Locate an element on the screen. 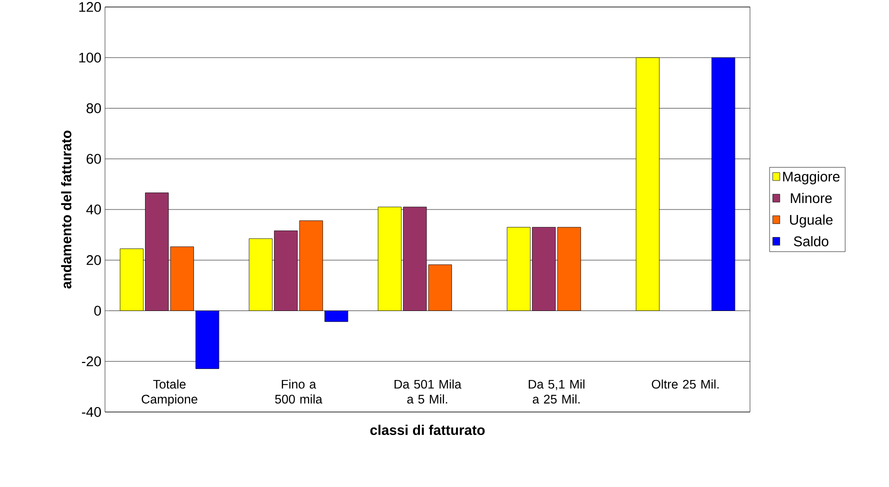 The image size is (889, 487). x-tick-label: Totale Campione is located at coordinates (170, 392).